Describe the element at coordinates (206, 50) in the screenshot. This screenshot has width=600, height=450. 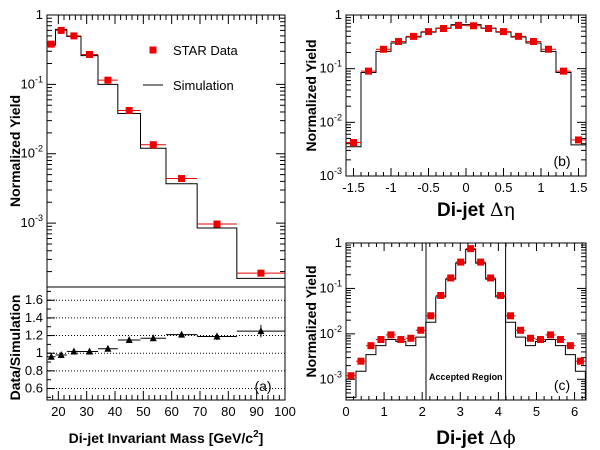
I see `legend-data-label: STAR Data` at that location.